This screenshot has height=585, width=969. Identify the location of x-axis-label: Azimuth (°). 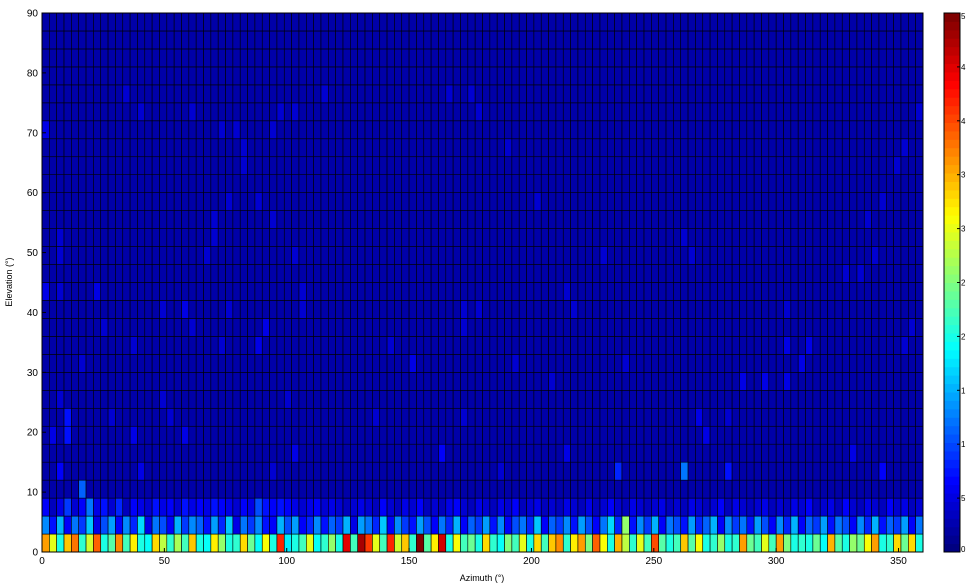
(482, 578).